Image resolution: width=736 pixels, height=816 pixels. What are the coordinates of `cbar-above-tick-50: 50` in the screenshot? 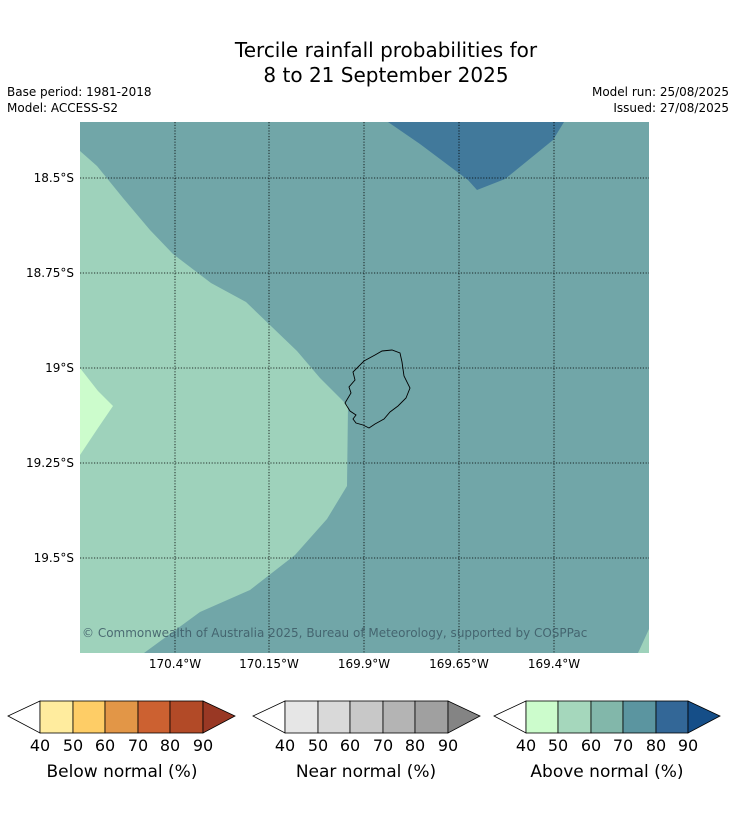 It's located at (558, 745).